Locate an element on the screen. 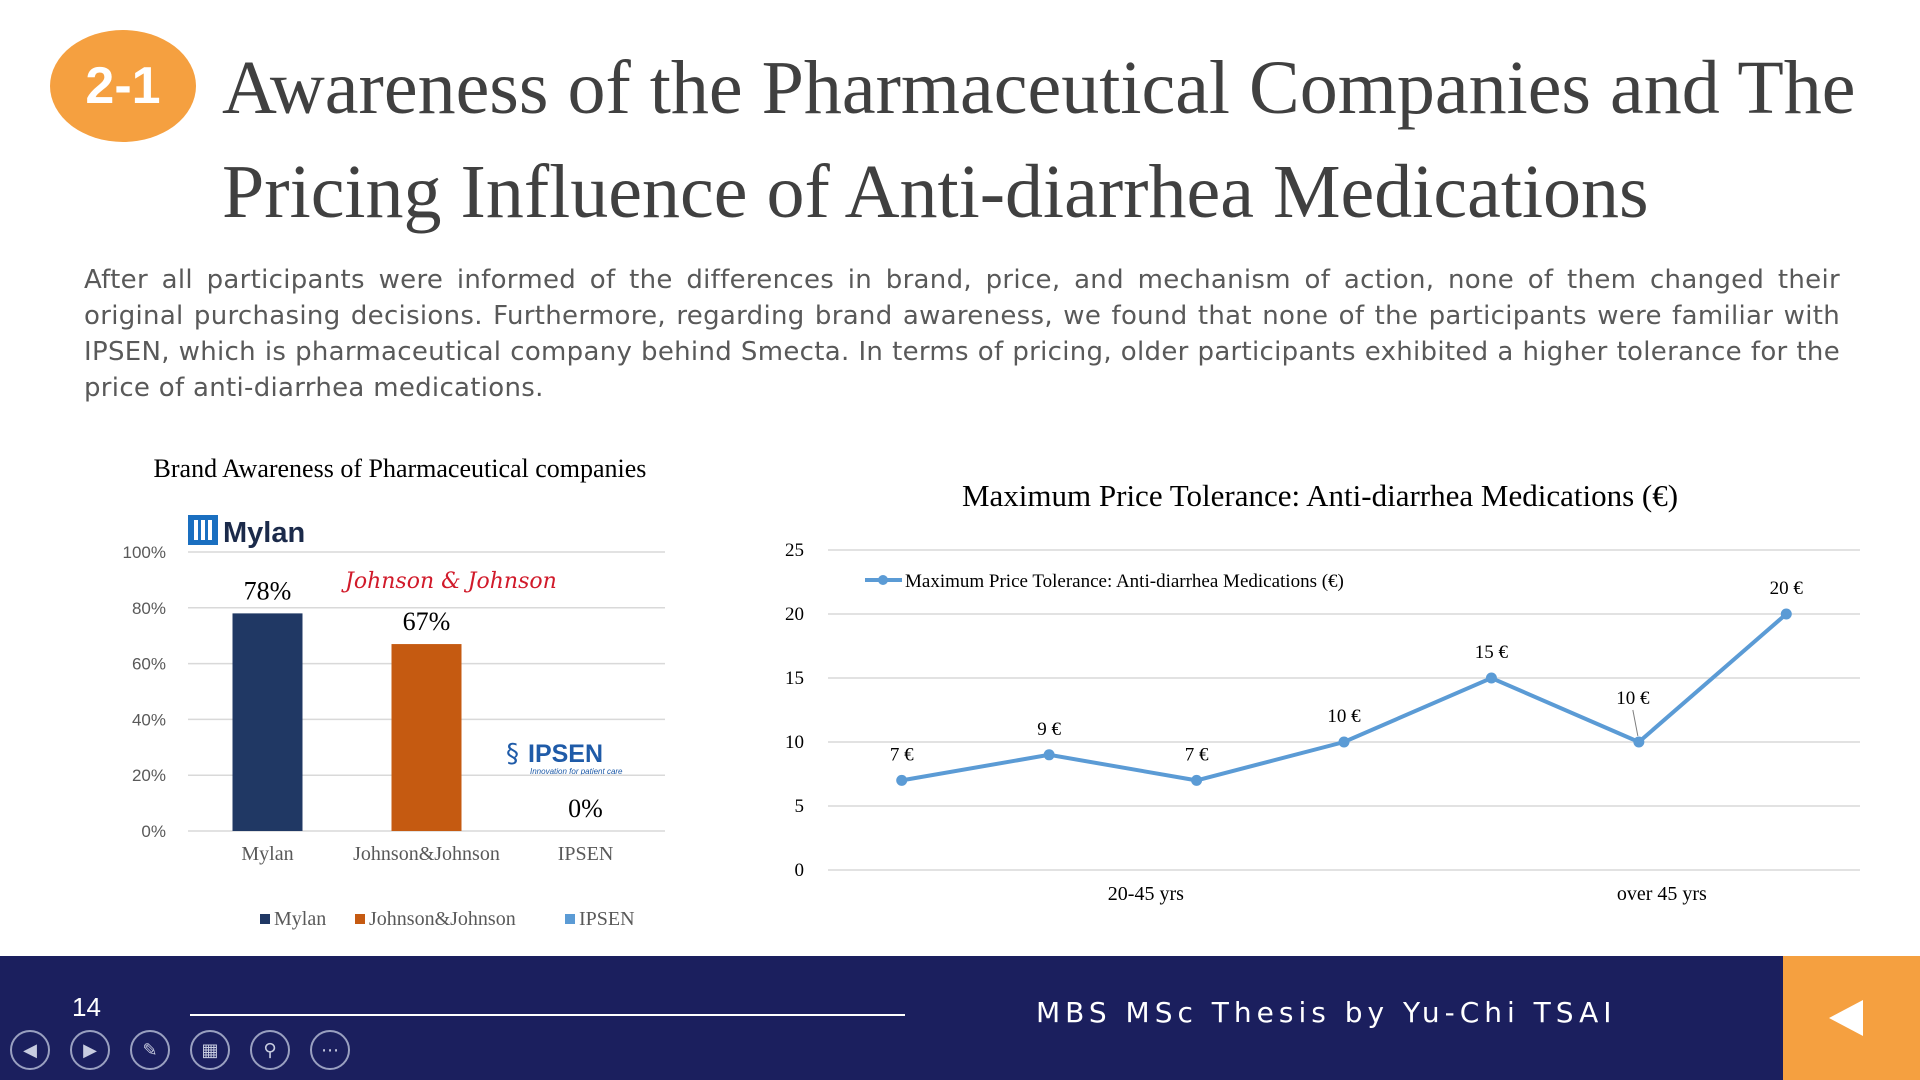  back-arrow-icon is located at coordinates (1846, 1018).